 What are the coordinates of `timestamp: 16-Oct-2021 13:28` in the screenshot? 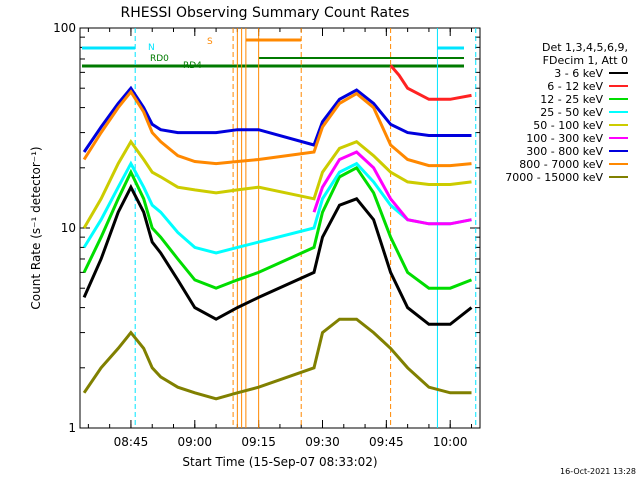 It's located at (598, 471).